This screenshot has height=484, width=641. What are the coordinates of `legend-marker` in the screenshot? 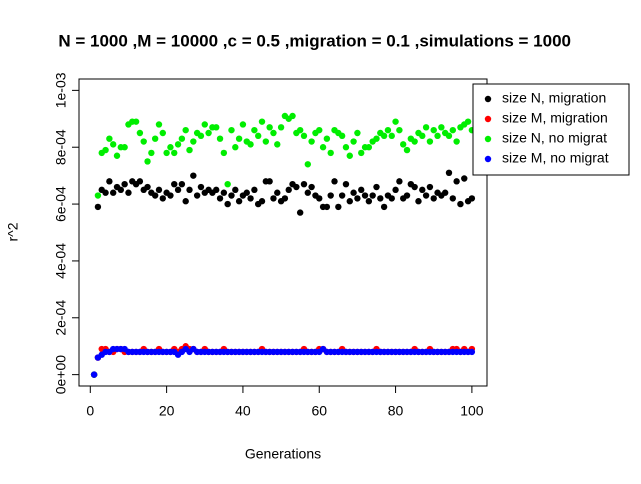 It's located at (488, 159).